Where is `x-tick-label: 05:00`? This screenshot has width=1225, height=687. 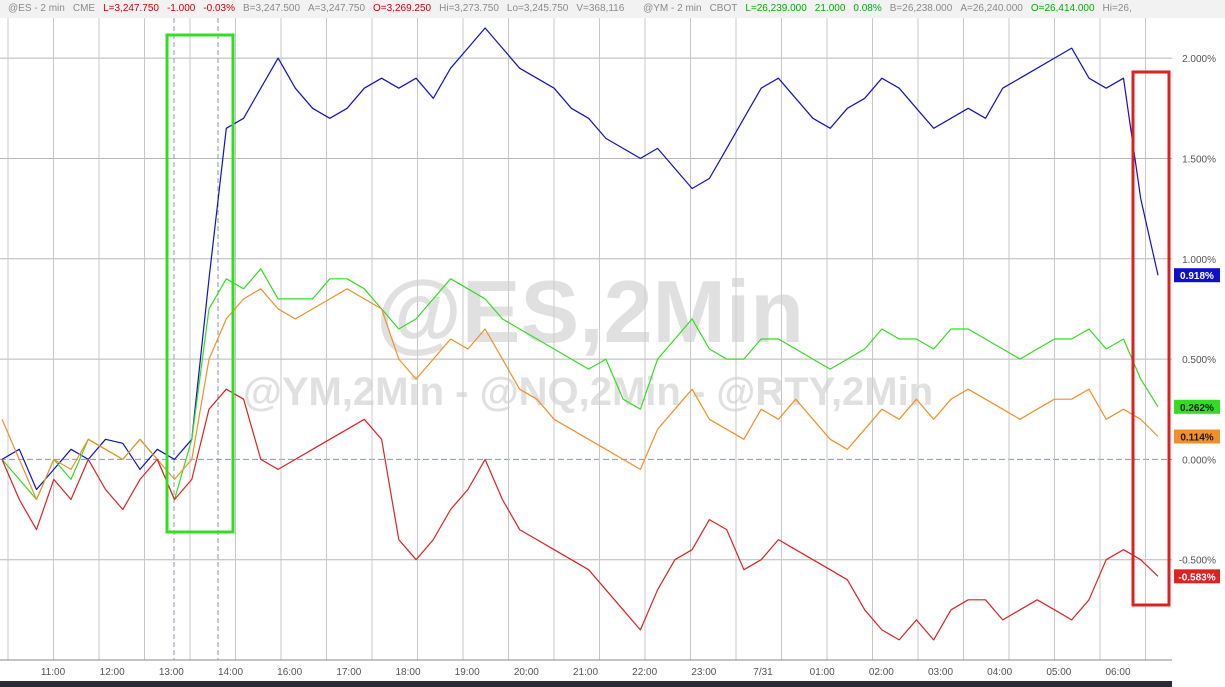
x-tick-label: 05:00 is located at coordinates (1058, 672).